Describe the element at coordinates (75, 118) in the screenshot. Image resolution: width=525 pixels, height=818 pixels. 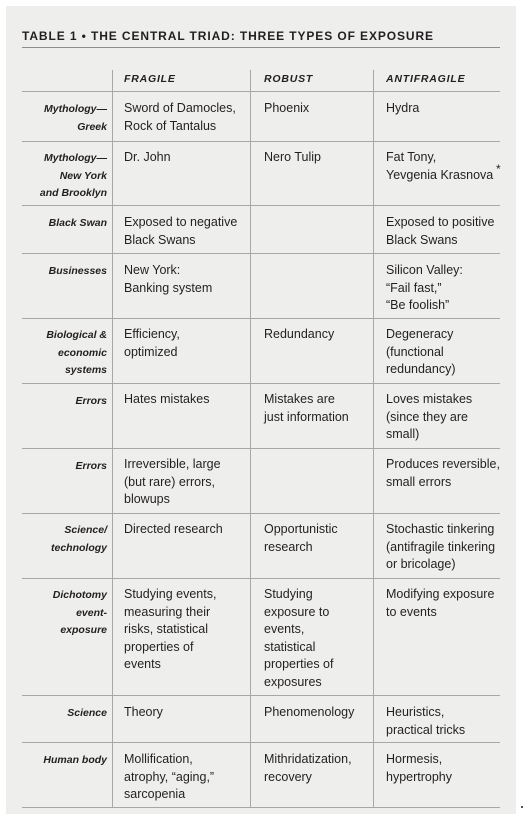
I see `row-label: Mythology— Greek` at that location.